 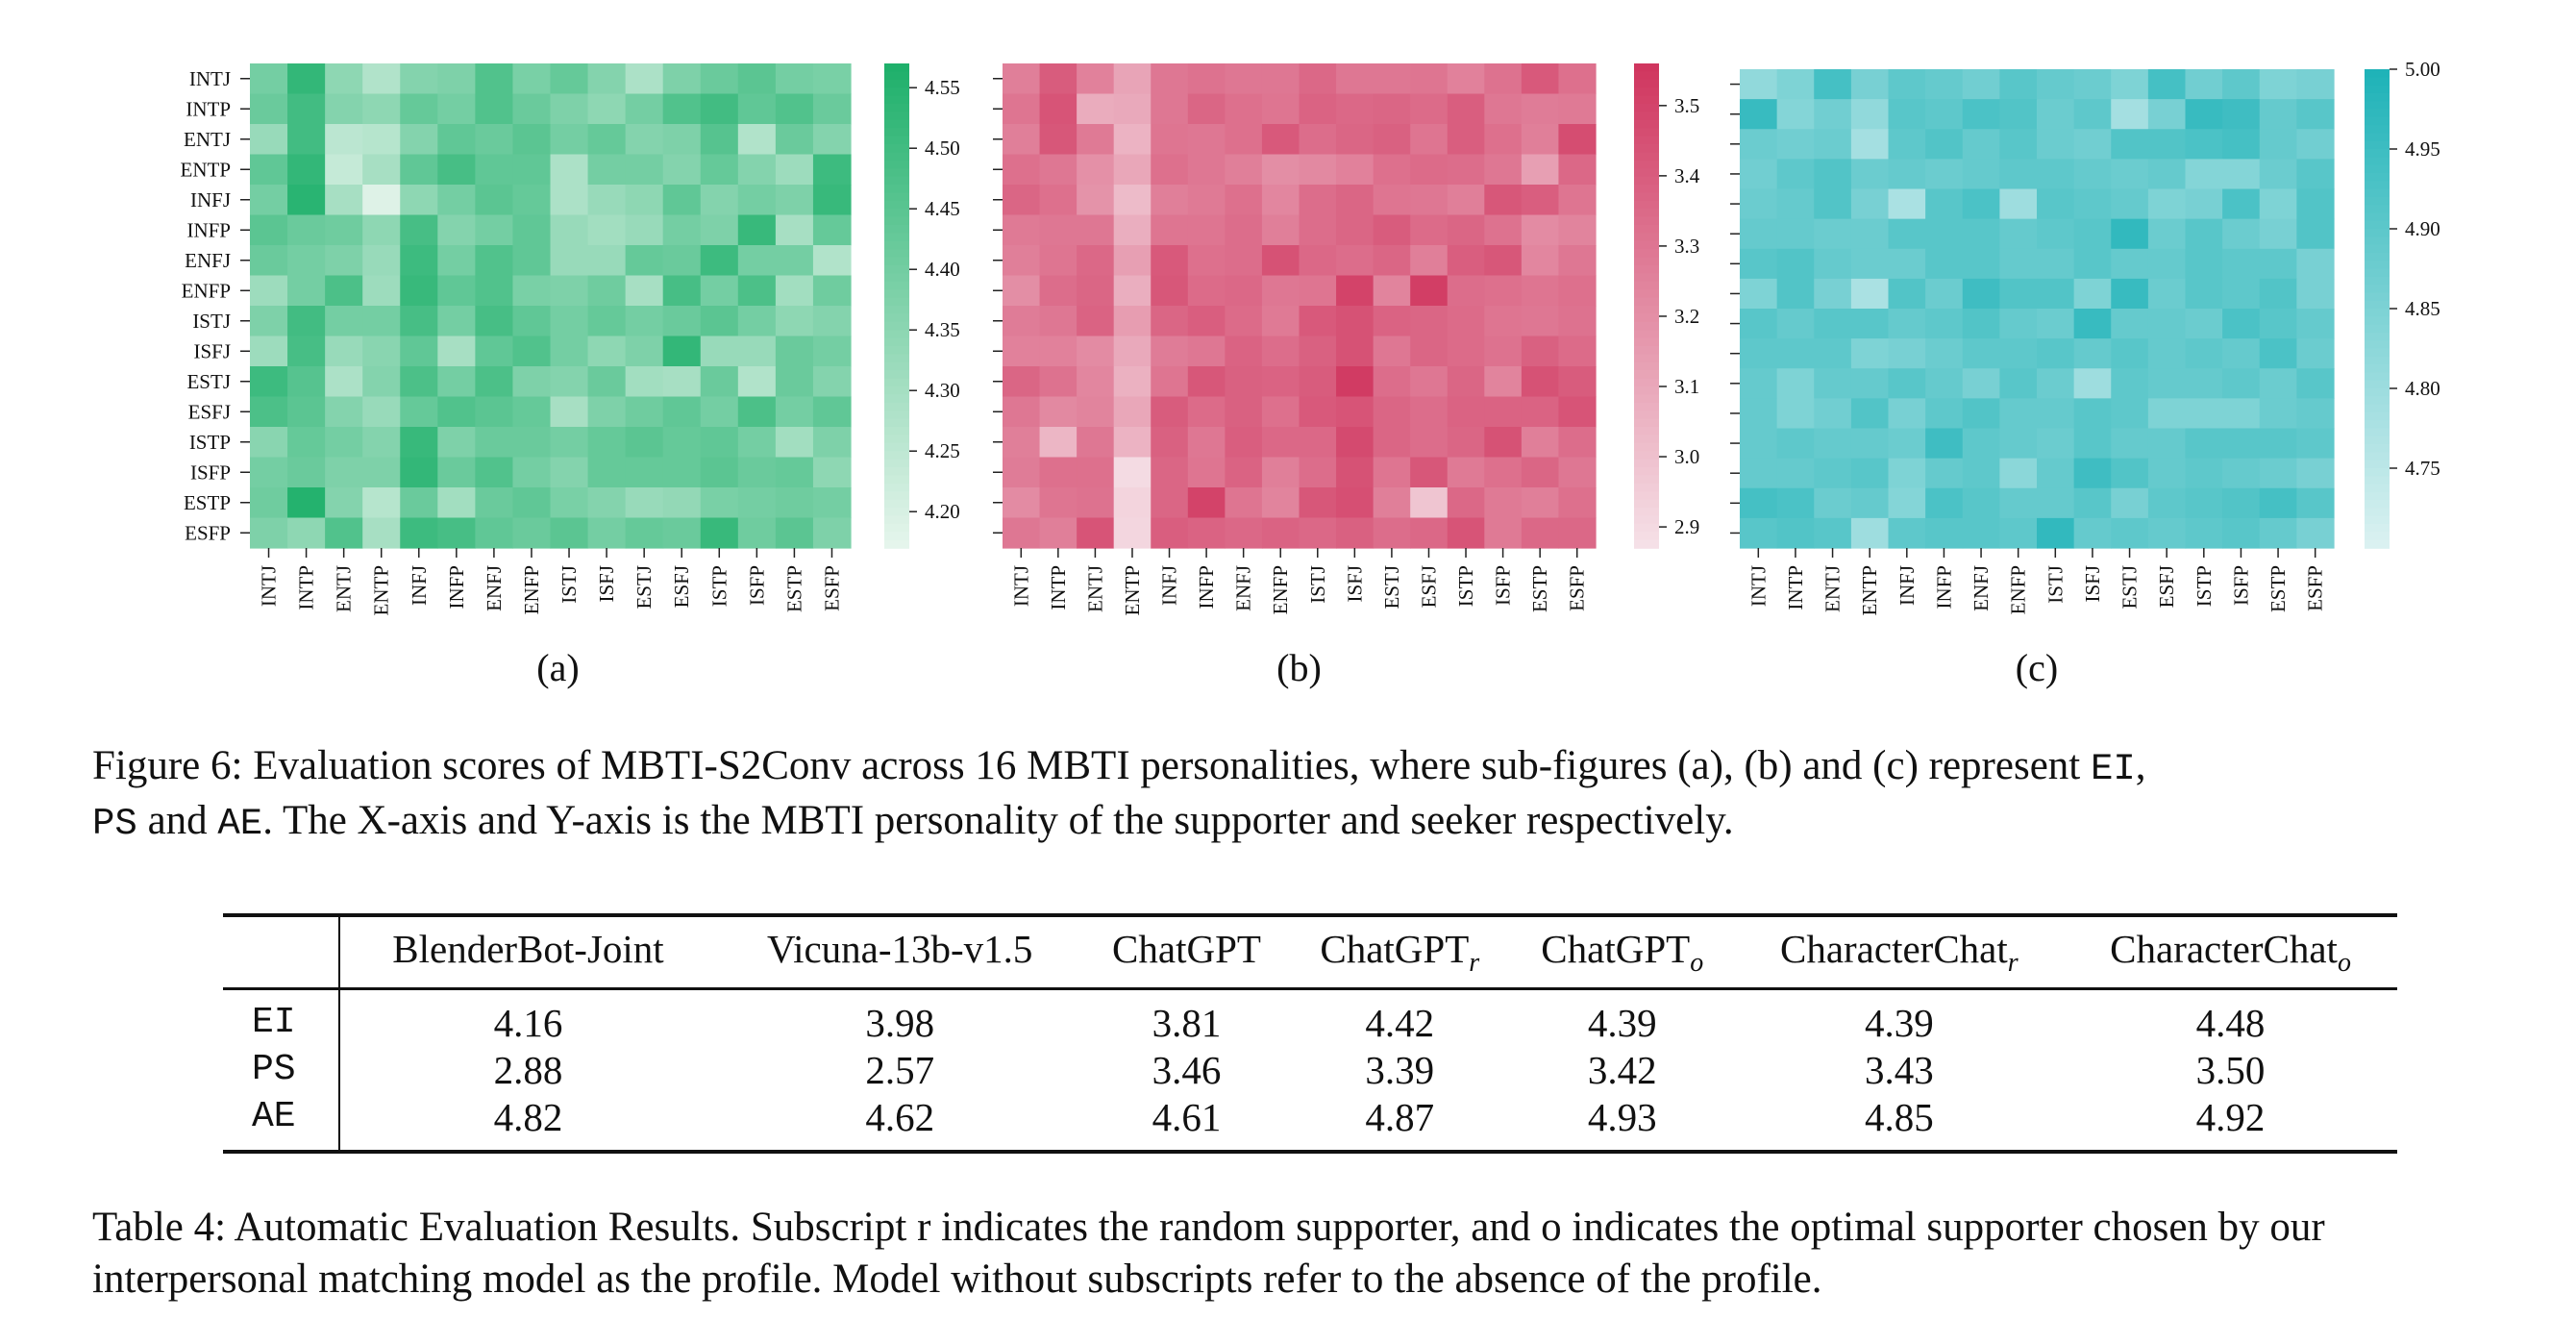 What do you see at coordinates (281, 952) in the screenshot?
I see `table-corner-cell` at bounding box center [281, 952].